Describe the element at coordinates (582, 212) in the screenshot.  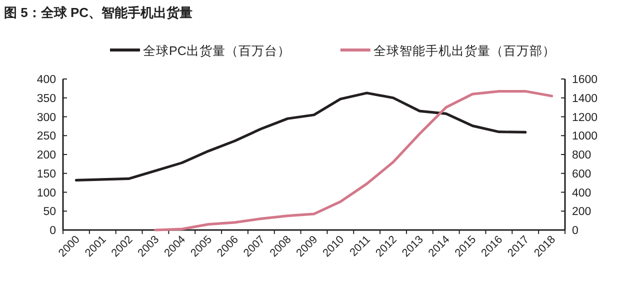
I see `y2-tick-label: 200` at that location.